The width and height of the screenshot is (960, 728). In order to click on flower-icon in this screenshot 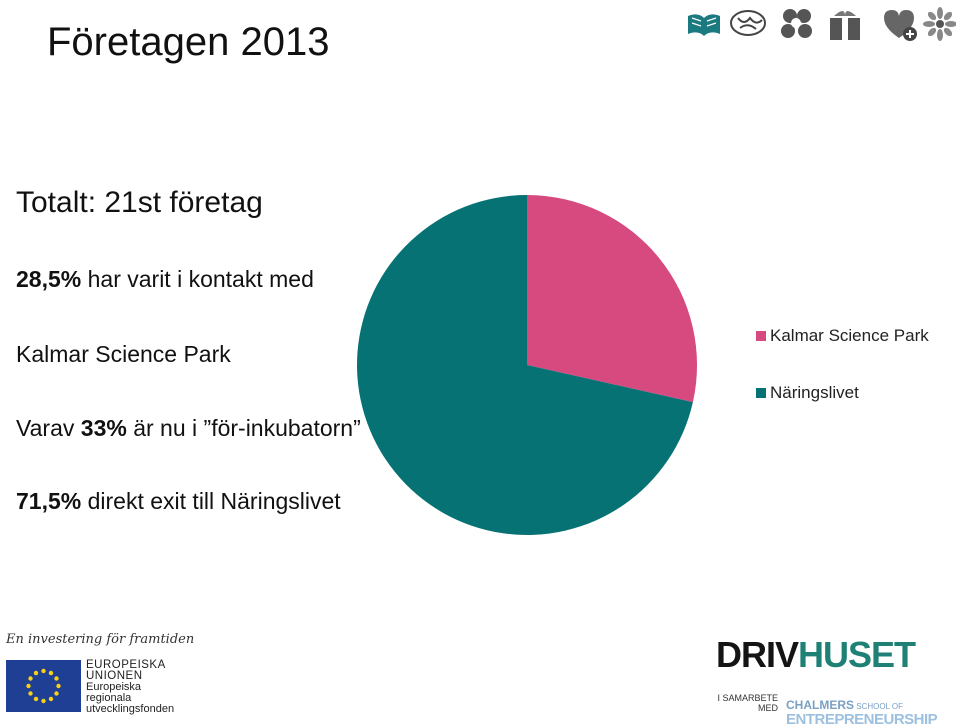, I will do `click(939, 24)`.